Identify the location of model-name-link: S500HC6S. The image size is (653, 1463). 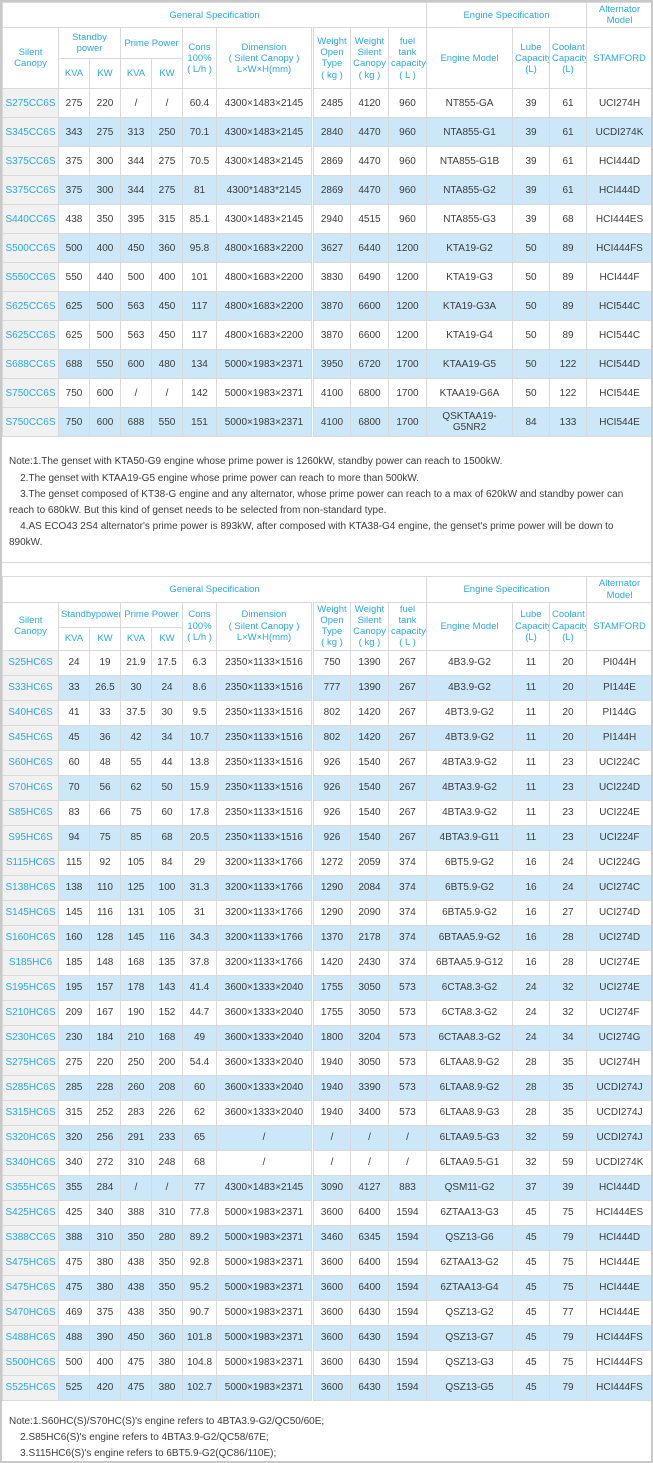
(30, 1362).